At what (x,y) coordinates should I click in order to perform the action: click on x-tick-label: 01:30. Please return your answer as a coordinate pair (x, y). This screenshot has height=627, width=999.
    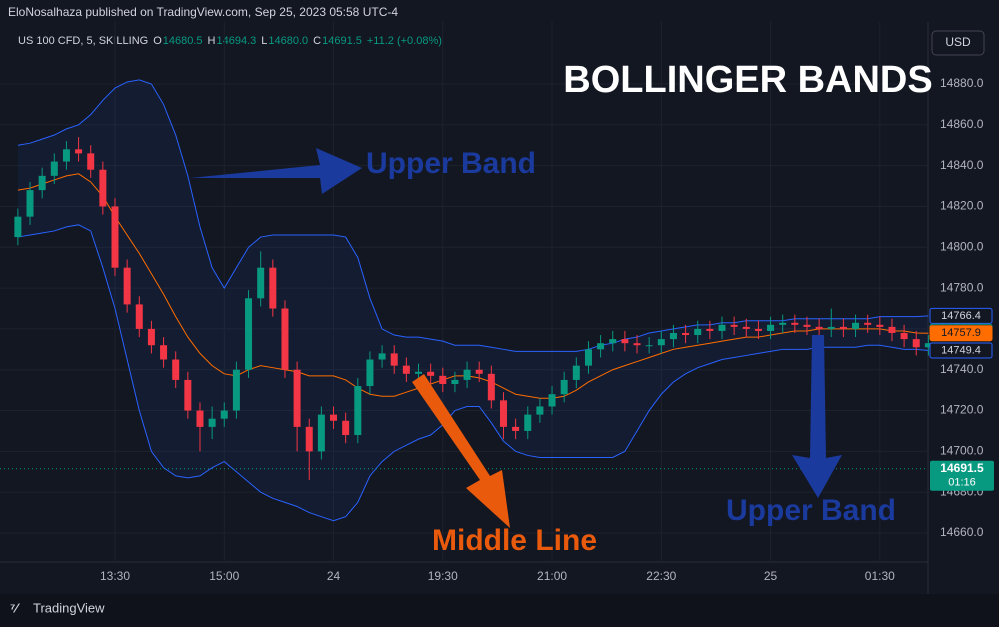
    Looking at the image, I should click on (880, 576).